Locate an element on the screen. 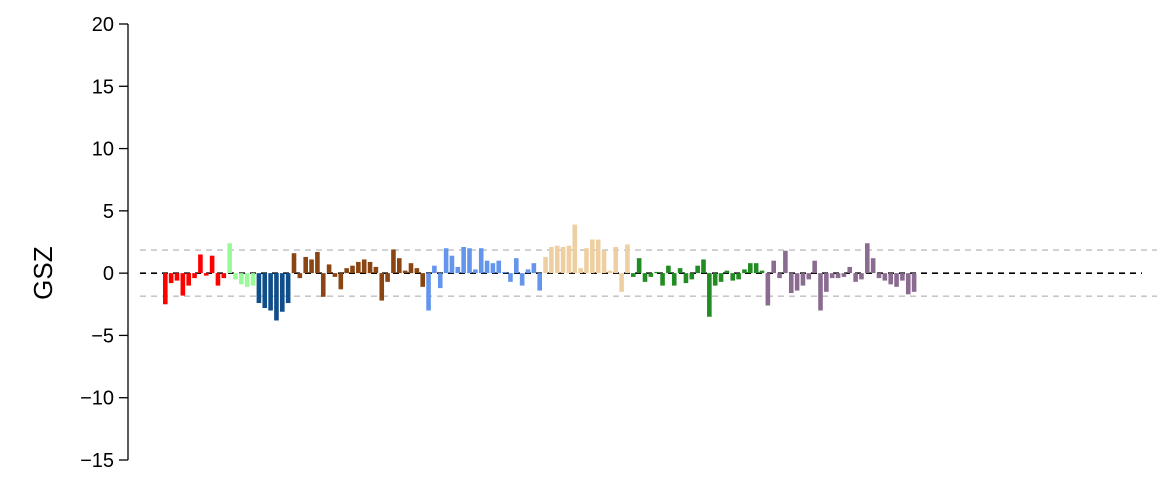  y-tick-label: −10 is located at coordinates (97, 399).